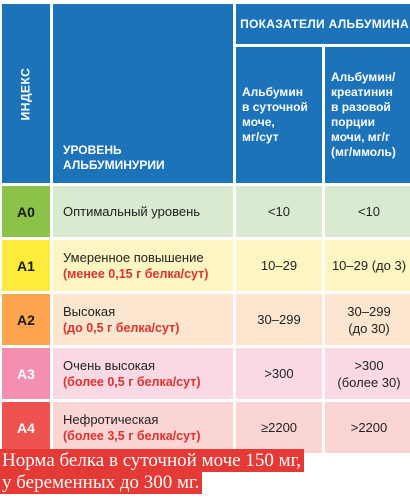  I want to click on daily-albumin-cell: >300, so click(279, 373).